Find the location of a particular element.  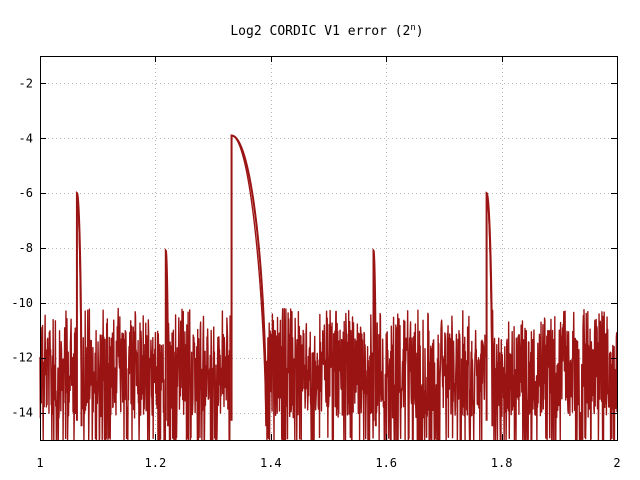

y-tick-label: -6 is located at coordinates (26, 193).